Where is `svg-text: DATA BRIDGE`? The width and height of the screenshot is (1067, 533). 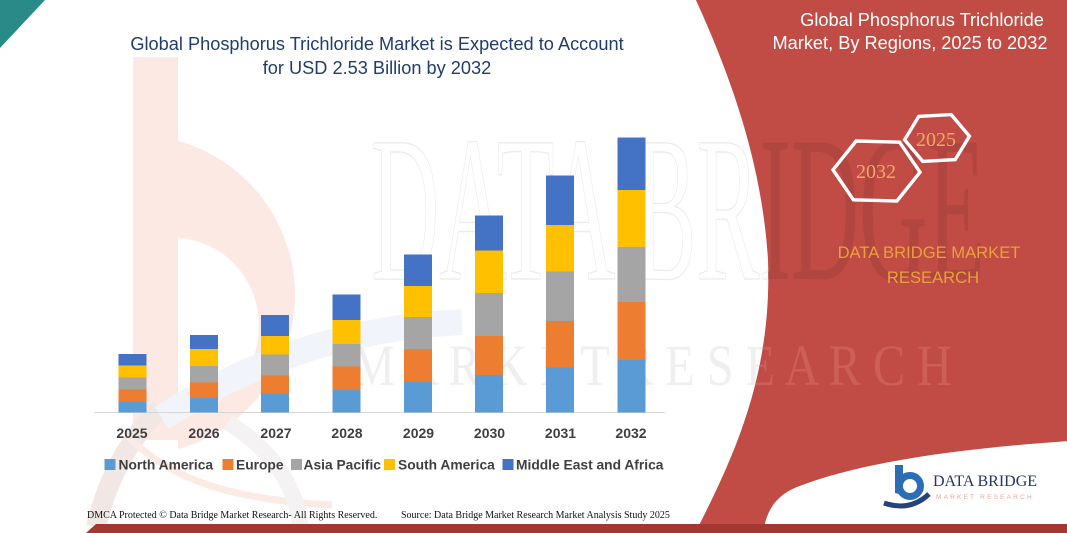
svg-text: DATA BRIDGE is located at coordinates (985, 481).